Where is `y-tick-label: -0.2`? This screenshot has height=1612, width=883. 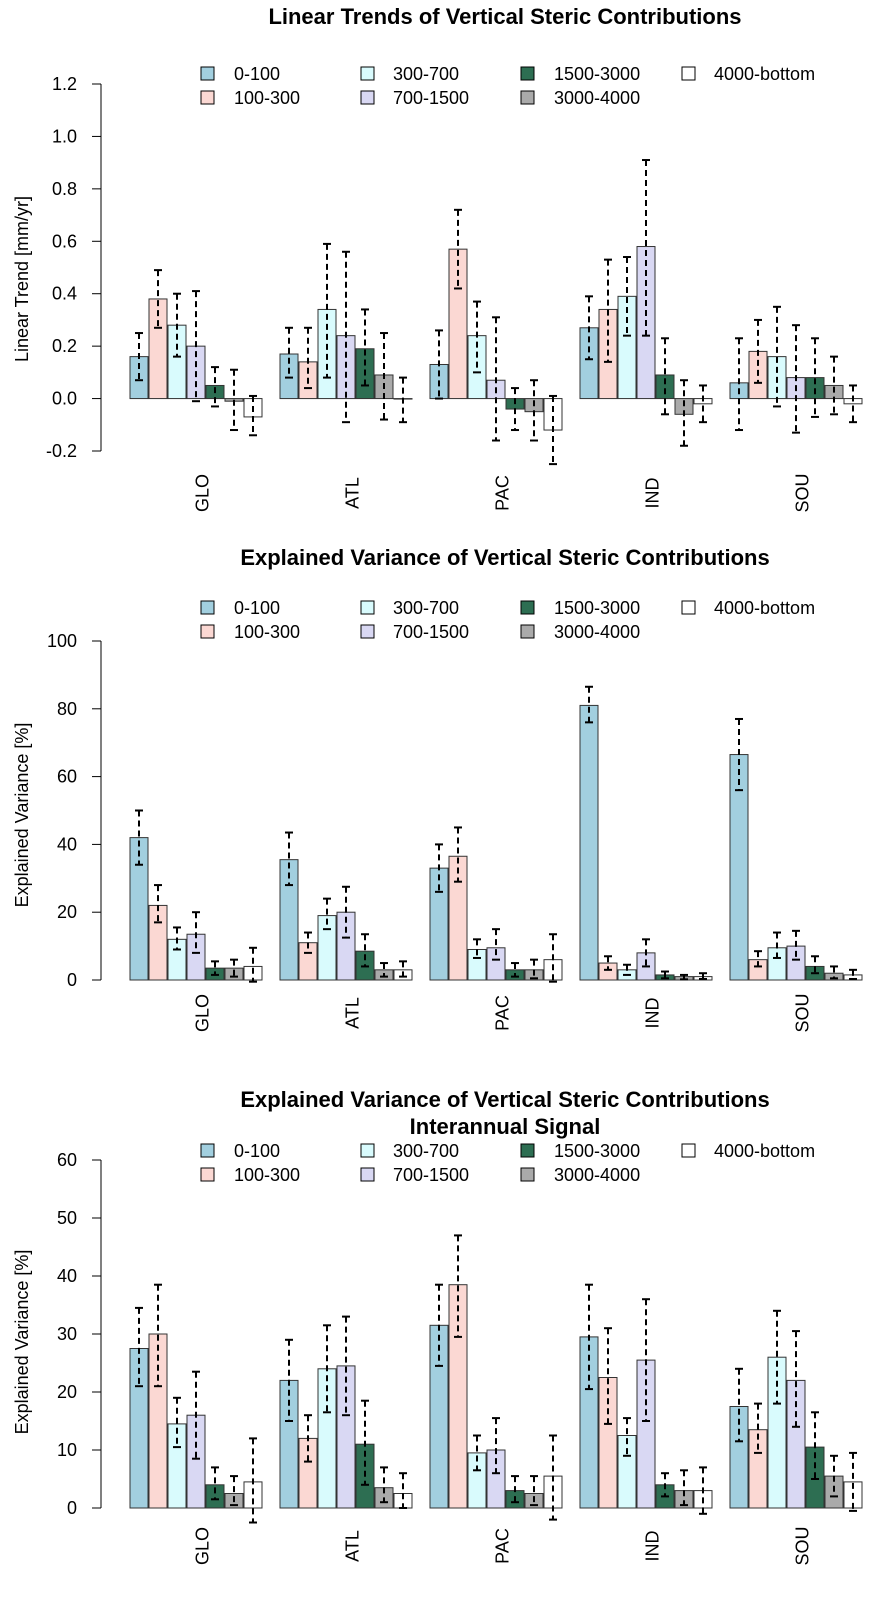 y-tick-label: -0.2 is located at coordinates (61, 451).